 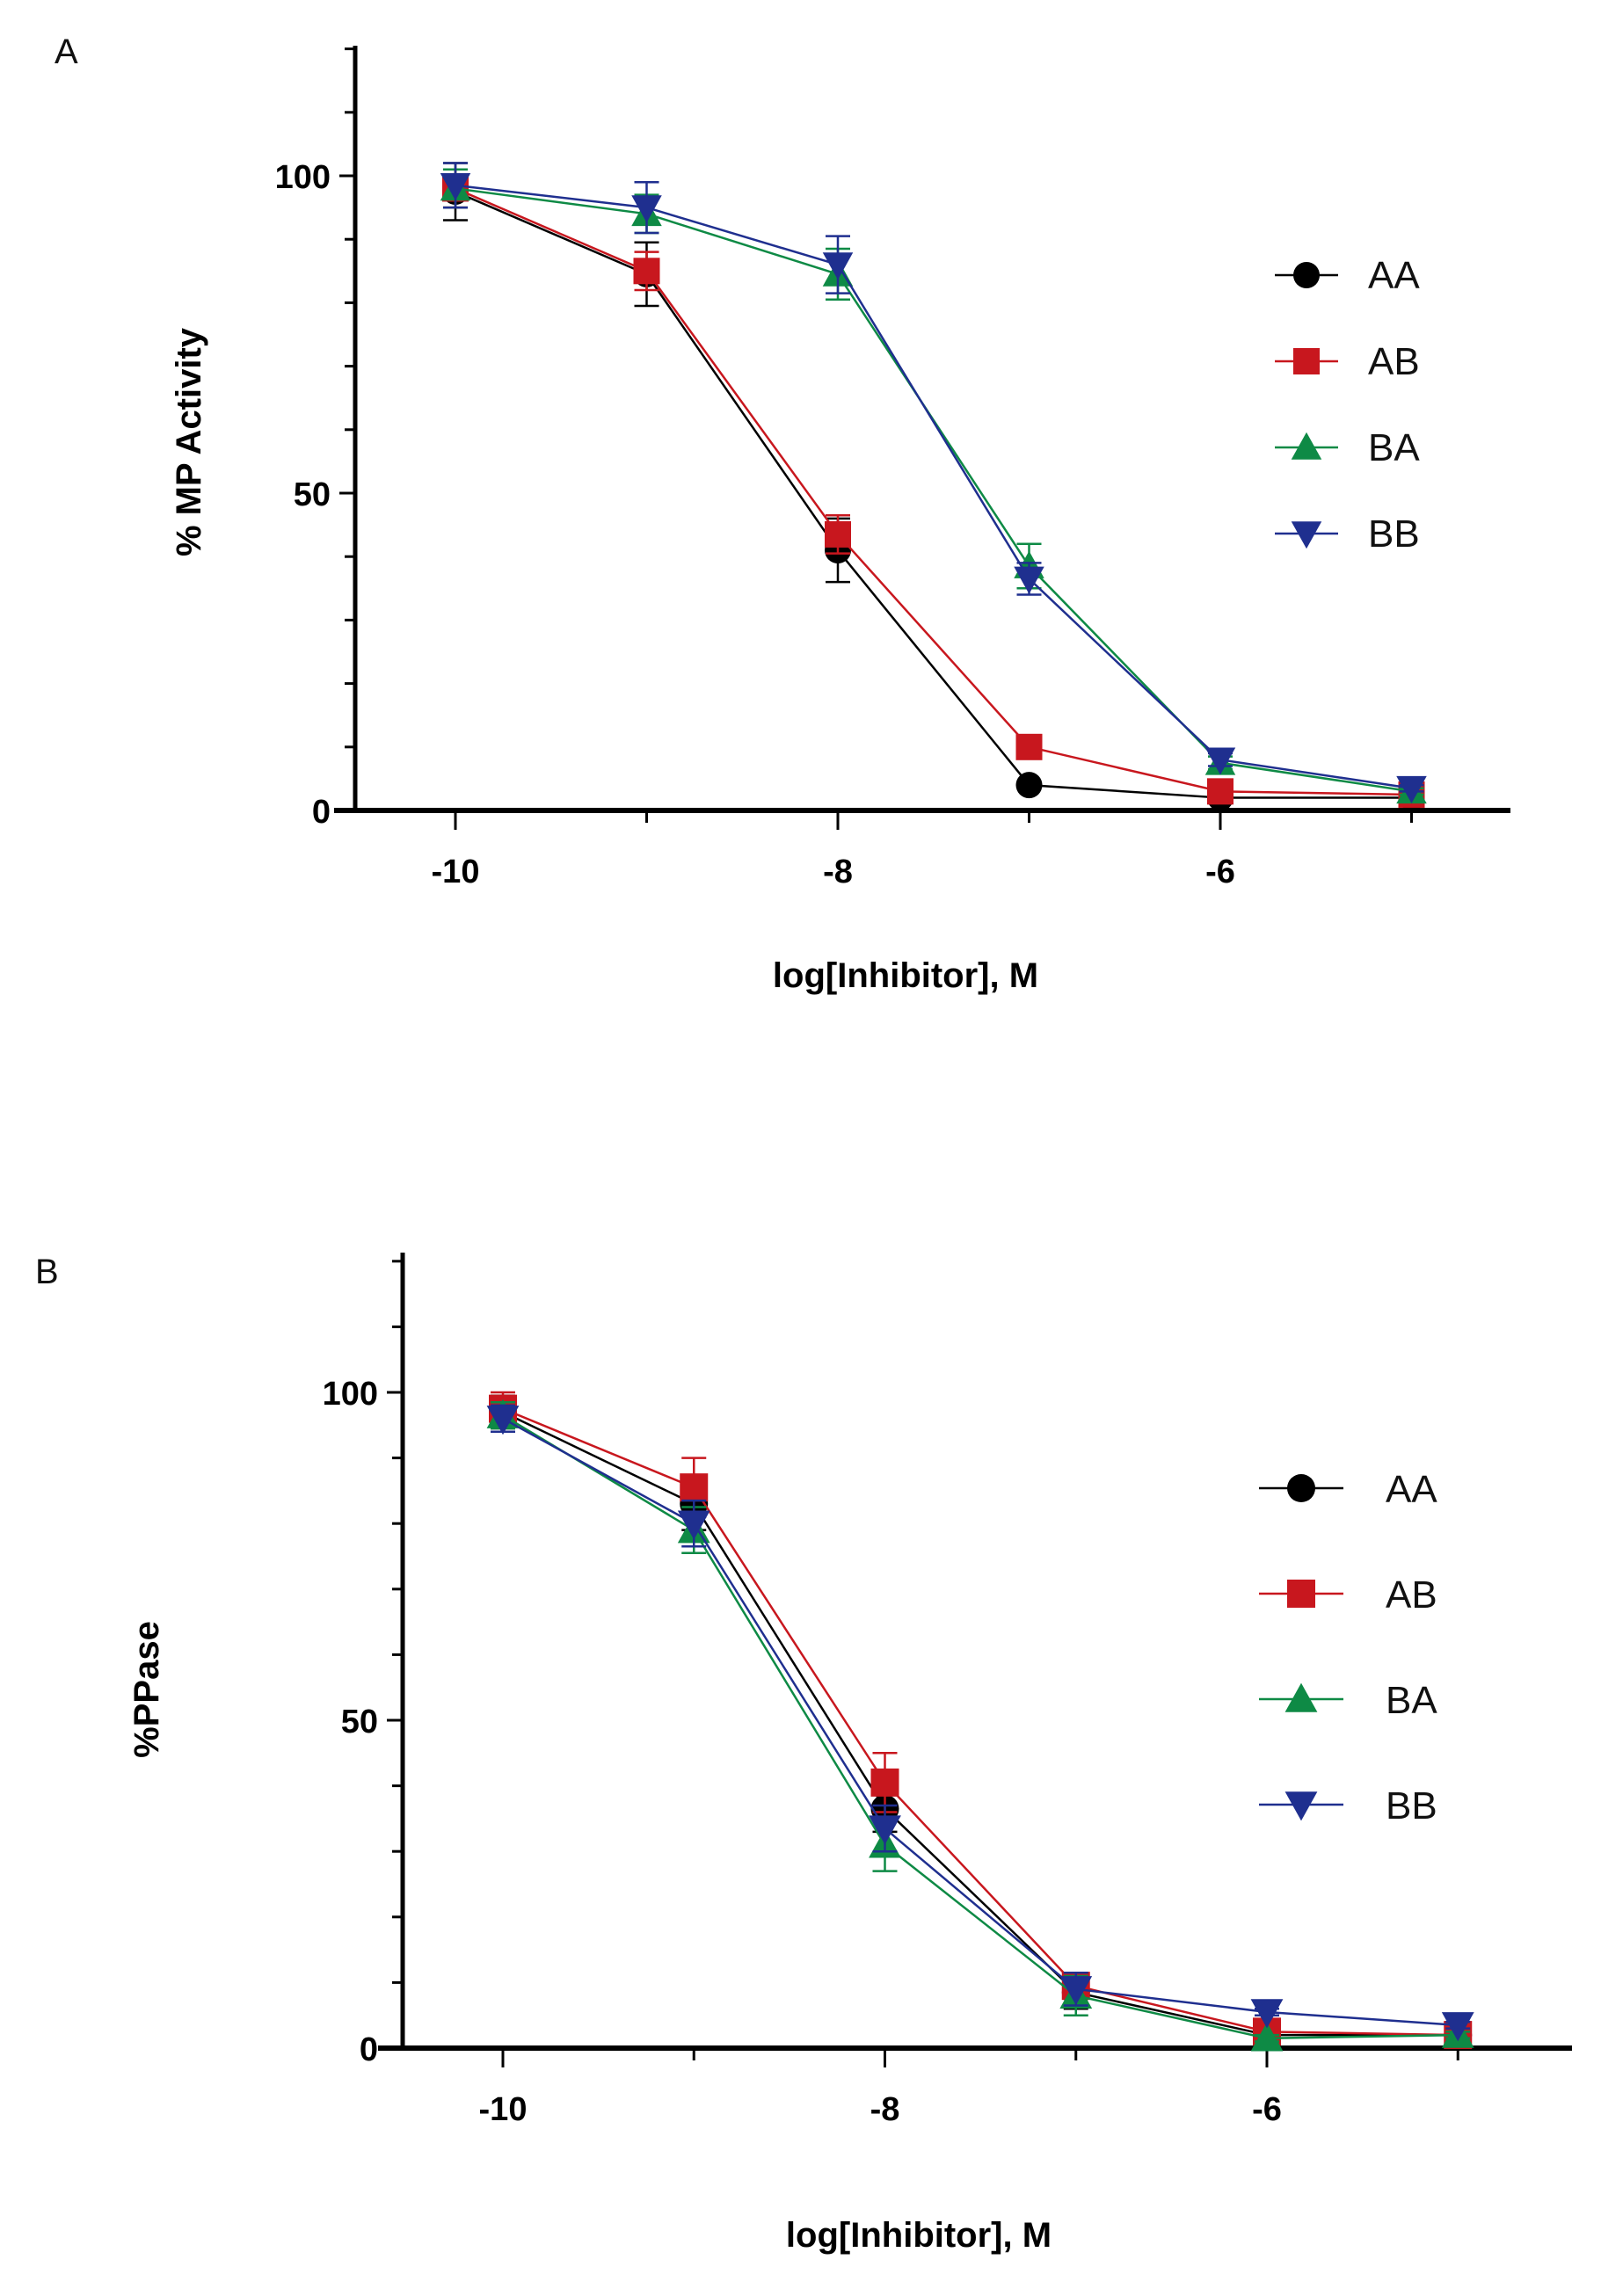 I want to click on x-axis-title-b: log[Inhibitor], M, so click(x=919, y=2235).